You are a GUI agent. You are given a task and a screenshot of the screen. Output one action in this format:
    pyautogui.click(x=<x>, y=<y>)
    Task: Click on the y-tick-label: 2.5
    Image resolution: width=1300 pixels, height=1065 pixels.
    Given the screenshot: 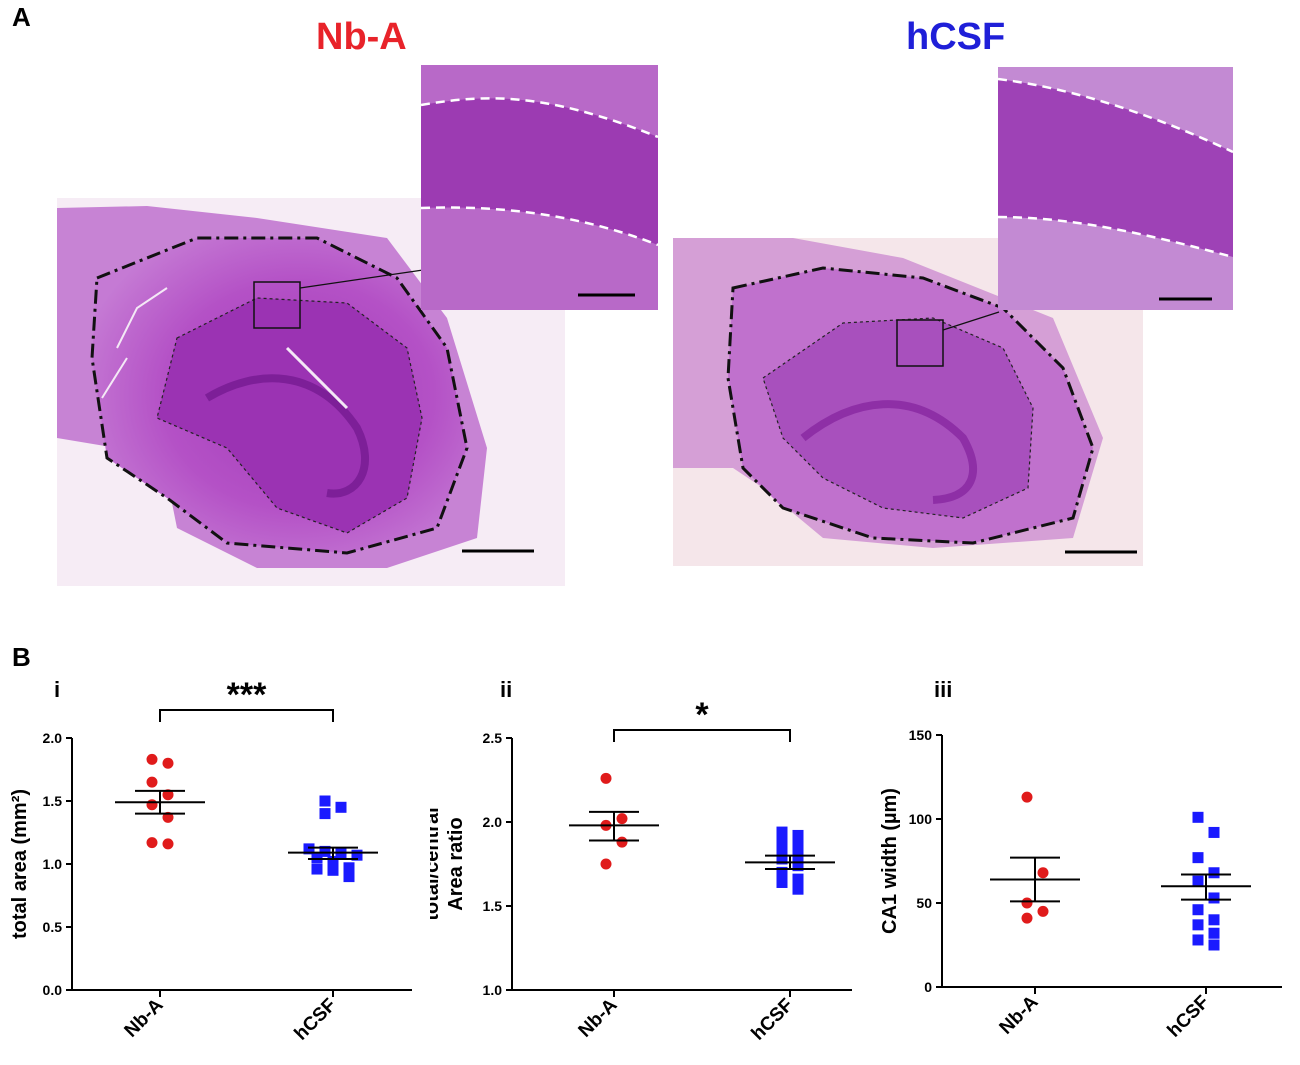 What is the action you would take?
    pyautogui.click(x=493, y=738)
    